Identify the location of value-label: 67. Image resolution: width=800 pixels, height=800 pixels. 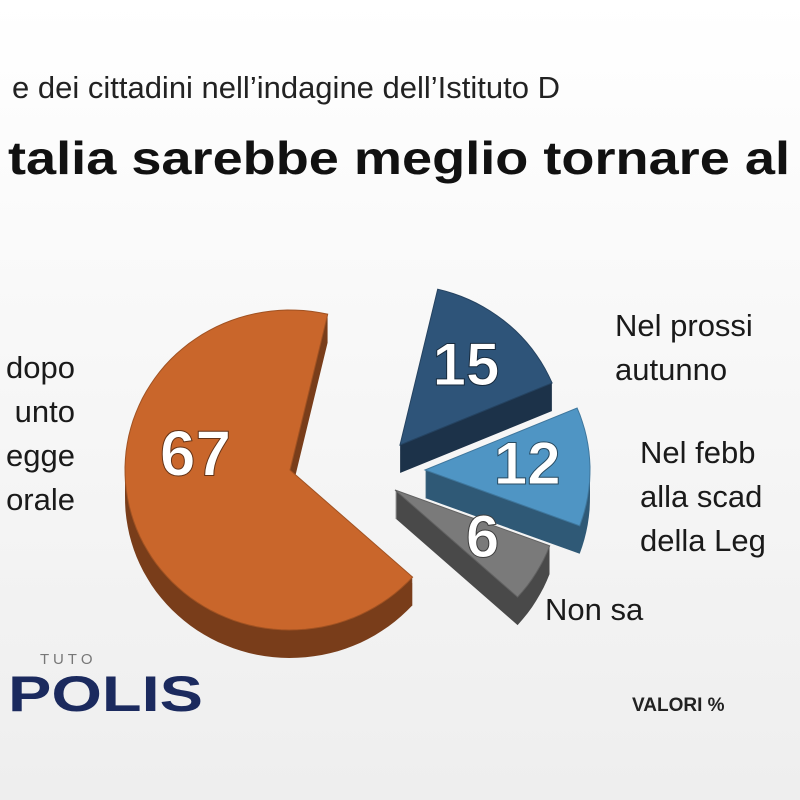
(195, 454).